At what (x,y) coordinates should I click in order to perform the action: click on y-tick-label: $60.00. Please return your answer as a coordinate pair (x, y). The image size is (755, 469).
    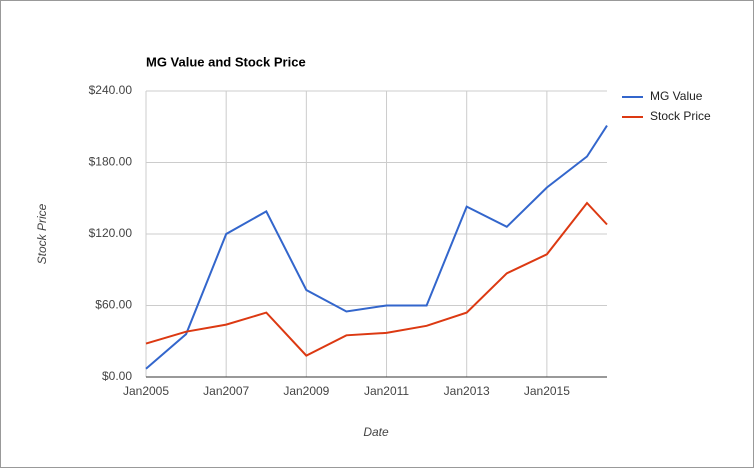
    Looking at the image, I should click on (113, 305).